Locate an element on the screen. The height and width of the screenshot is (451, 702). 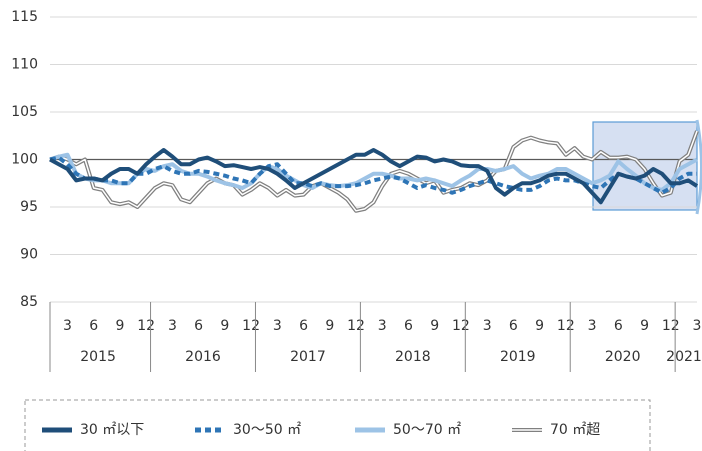
year-label: 2020 is located at coordinates (623, 357).